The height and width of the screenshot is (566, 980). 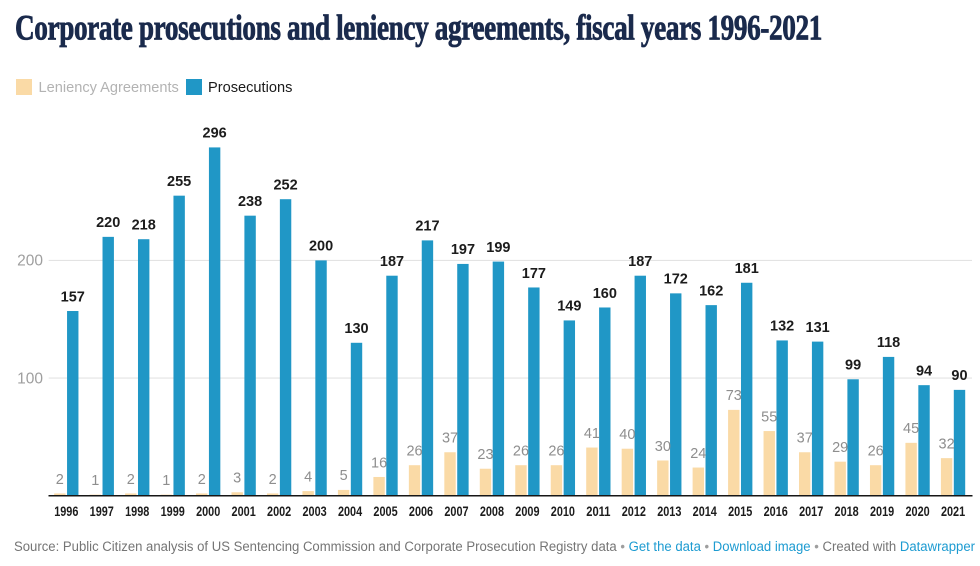 I want to click on svg-text: 99, so click(x=853, y=366).